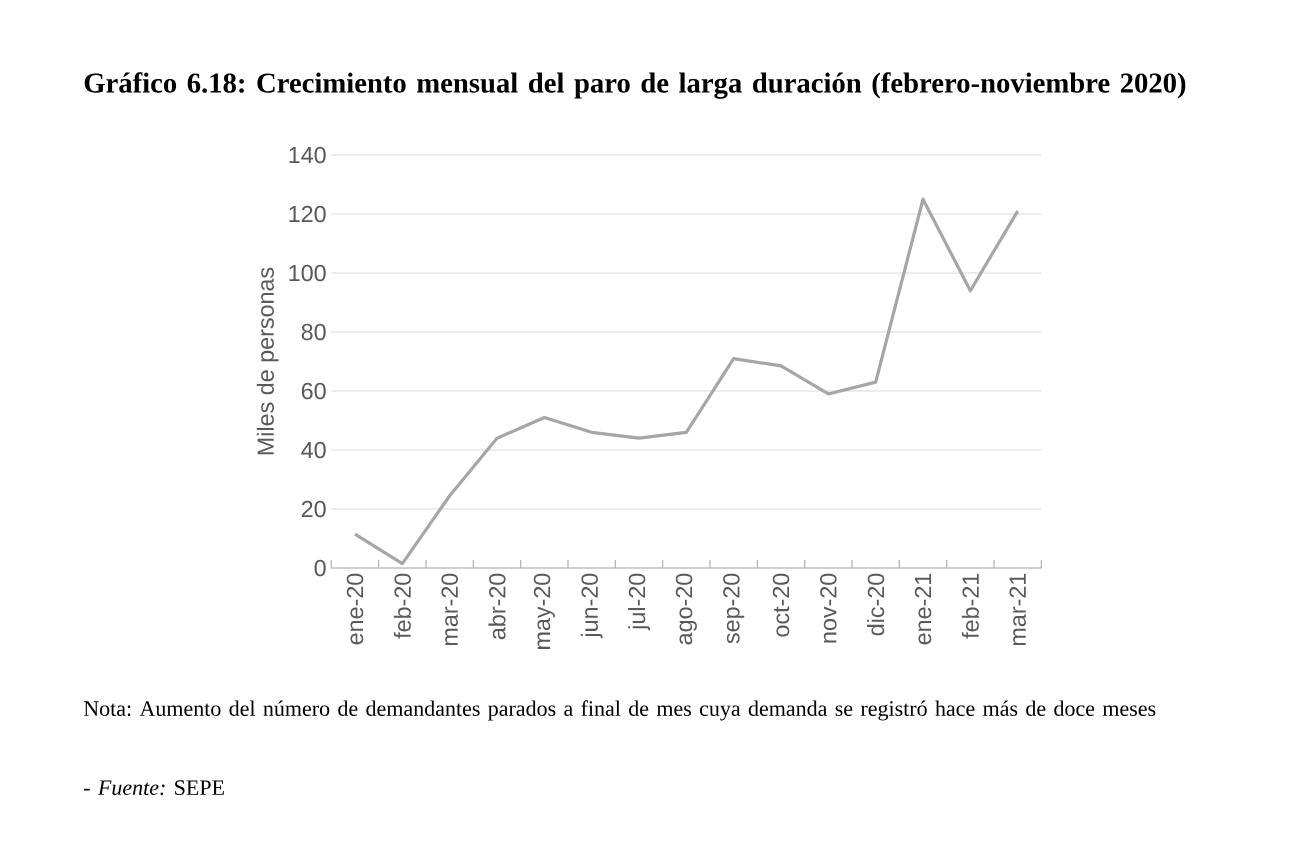  I want to click on x-tick-label: abr-20, so click(497, 606).